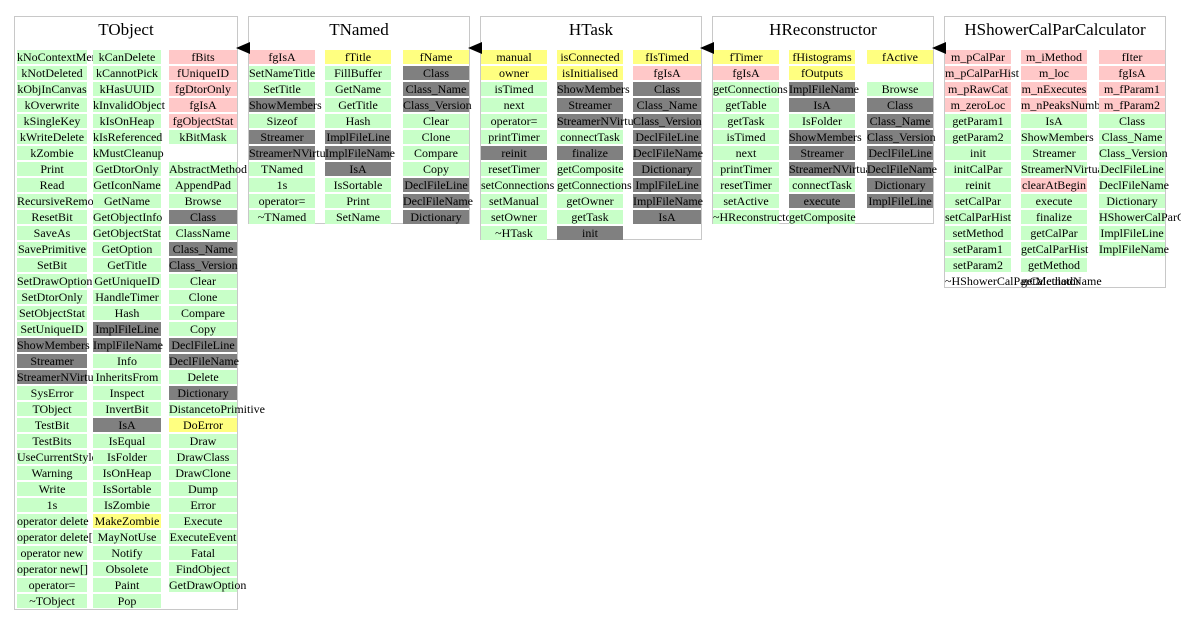  I want to click on method: kObjInCanvas, so click(52, 89).